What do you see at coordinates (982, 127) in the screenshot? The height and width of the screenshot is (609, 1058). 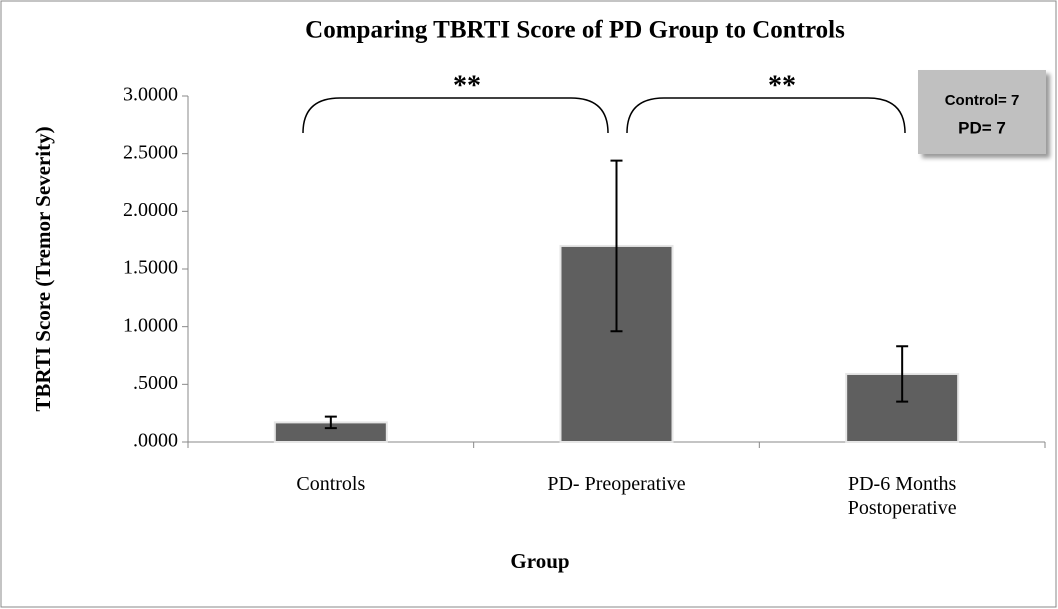 I see `note-line: PD= 7` at bounding box center [982, 127].